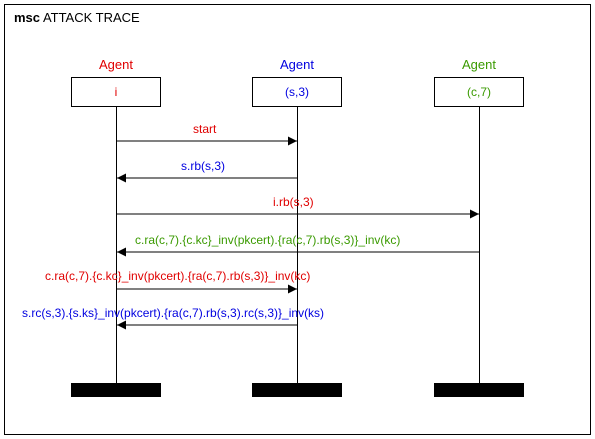  What do you see at coordinates (116, 92) in the screenshot?
I see `agent-box-i: i` at bounding box center [116, 92].